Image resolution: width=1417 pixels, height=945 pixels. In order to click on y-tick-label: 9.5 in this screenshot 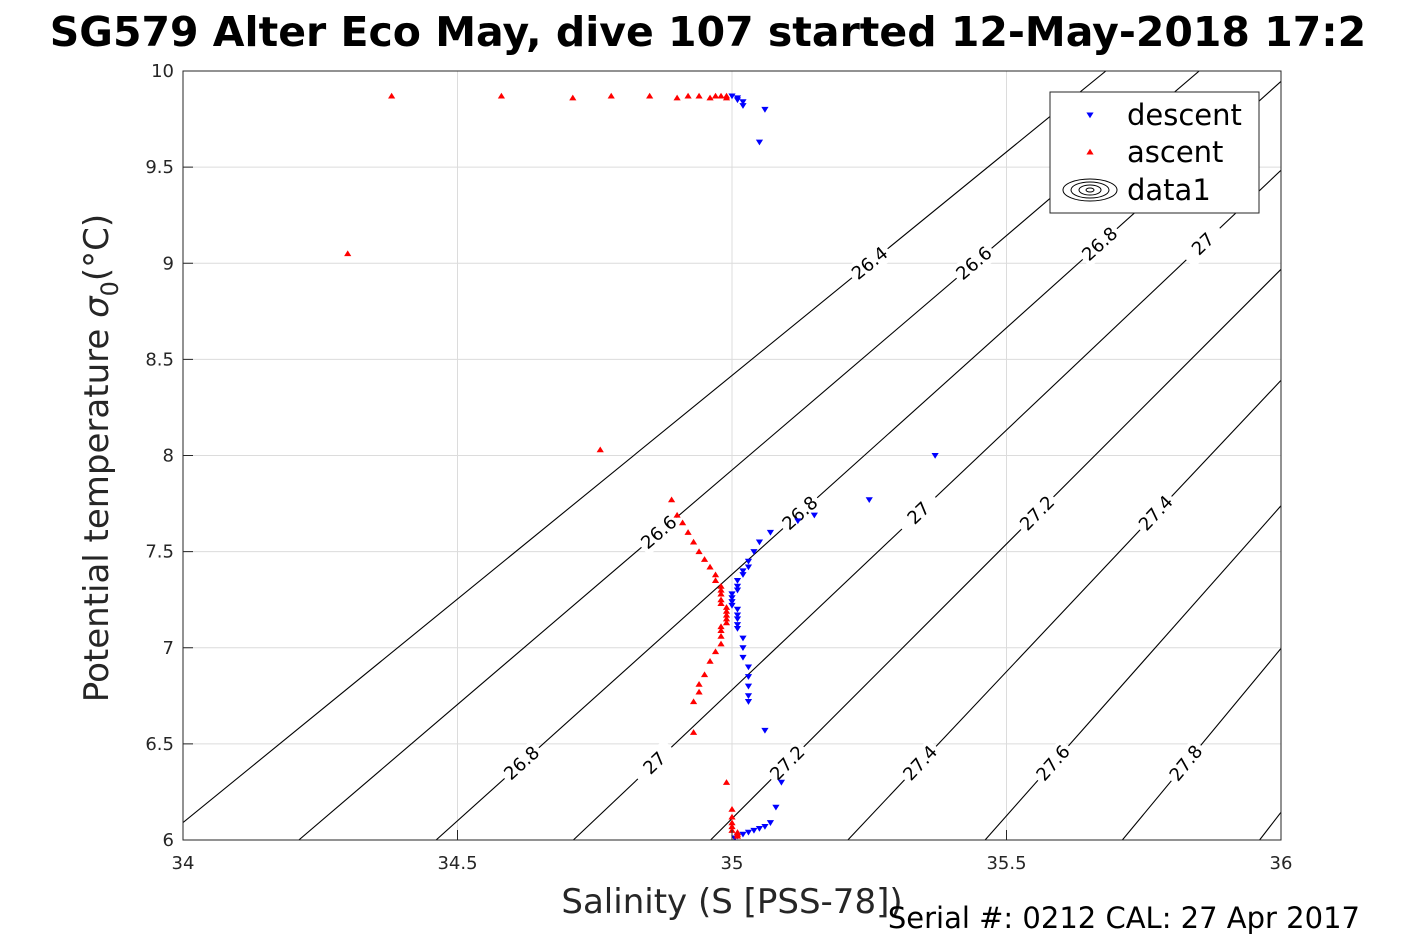, I will do `click(159, 167)`.